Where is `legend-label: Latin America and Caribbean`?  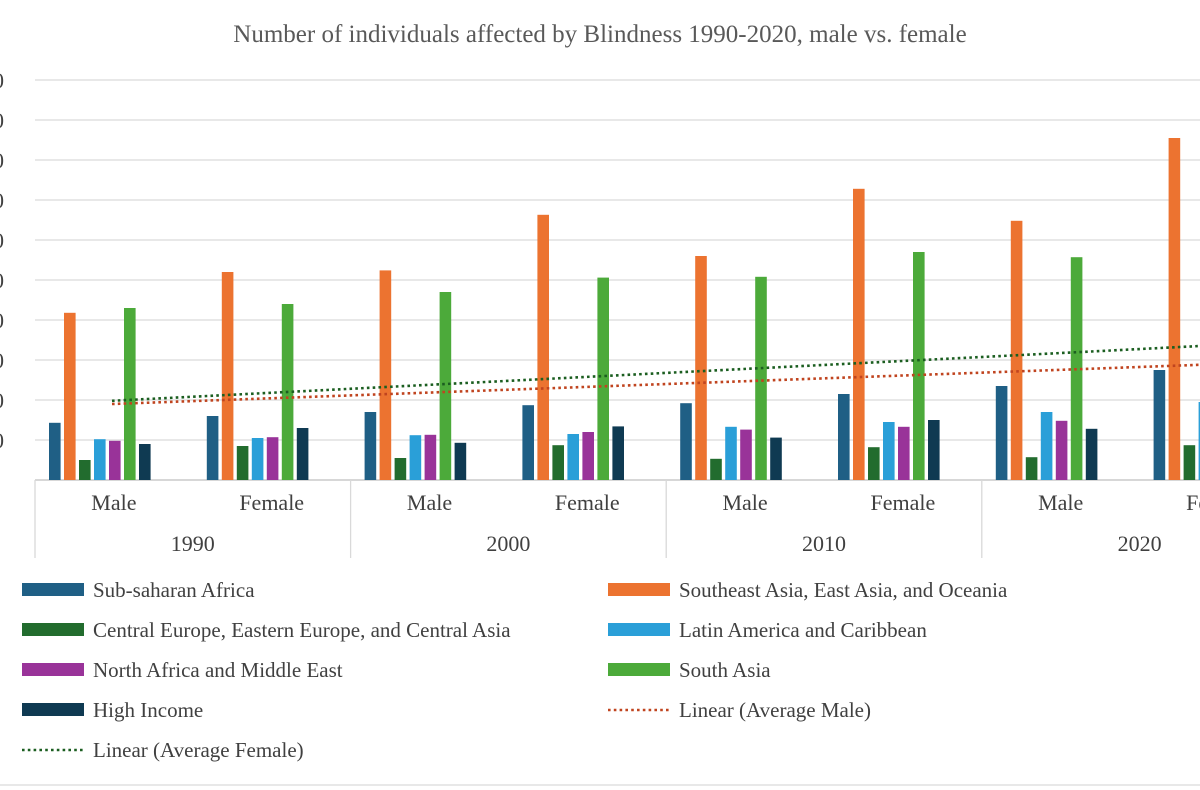
legend-label: Latin America and Caribbean is located at coordinates (803, 630).